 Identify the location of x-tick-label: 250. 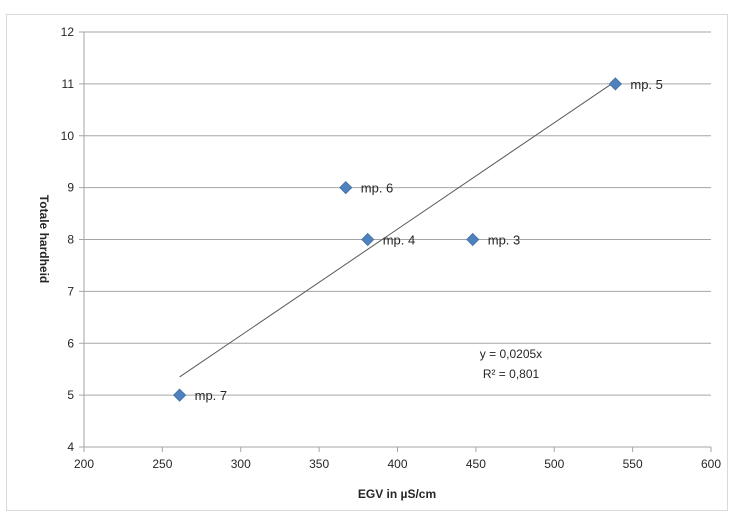
(162, 464).